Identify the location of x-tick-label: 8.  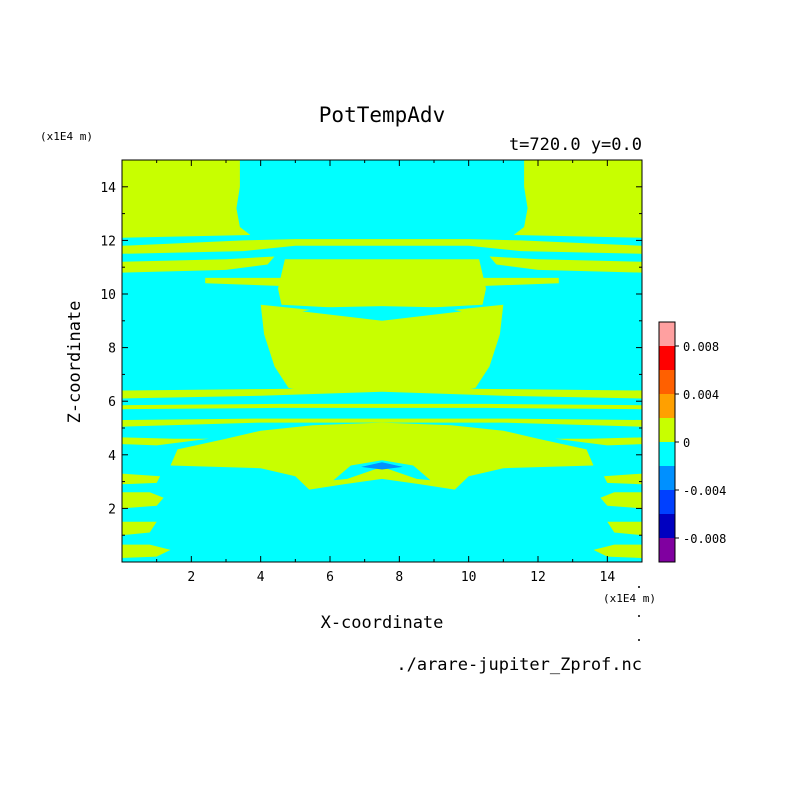
(399, 577).